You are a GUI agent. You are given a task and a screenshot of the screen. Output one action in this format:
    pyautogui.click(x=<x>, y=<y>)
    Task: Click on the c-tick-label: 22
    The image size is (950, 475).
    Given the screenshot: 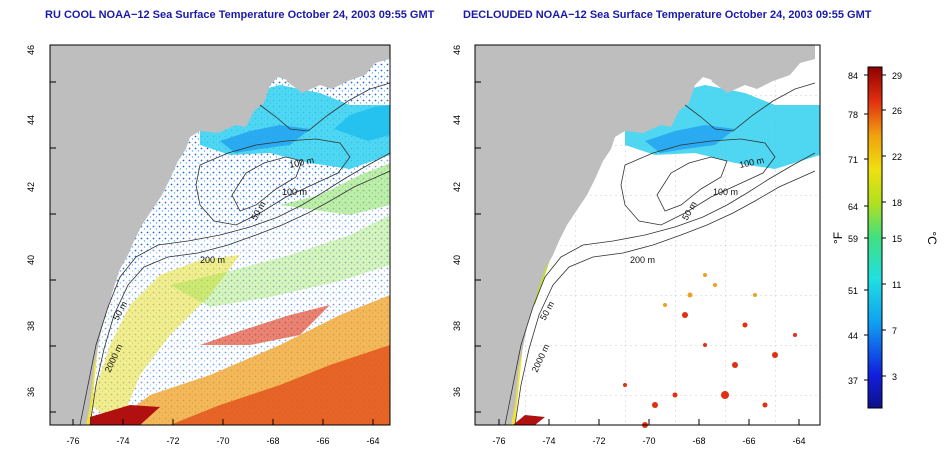 What is the action you would take?
    pyautogui.click(x=897, y=157)
    